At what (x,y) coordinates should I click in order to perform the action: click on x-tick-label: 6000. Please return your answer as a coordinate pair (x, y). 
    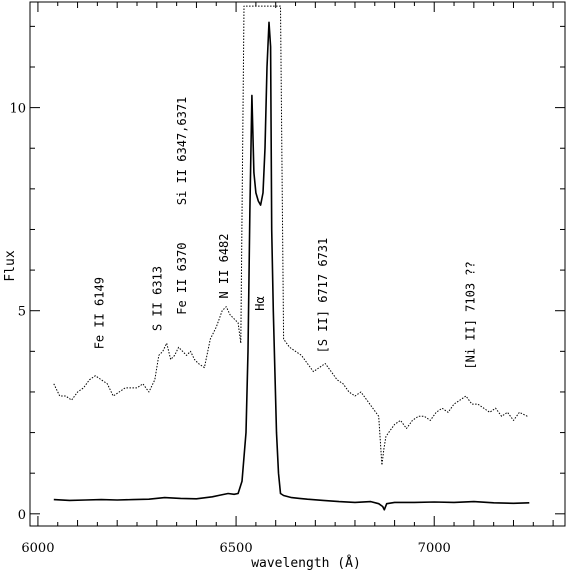
    Looking at the image, I should click on (37, 548).